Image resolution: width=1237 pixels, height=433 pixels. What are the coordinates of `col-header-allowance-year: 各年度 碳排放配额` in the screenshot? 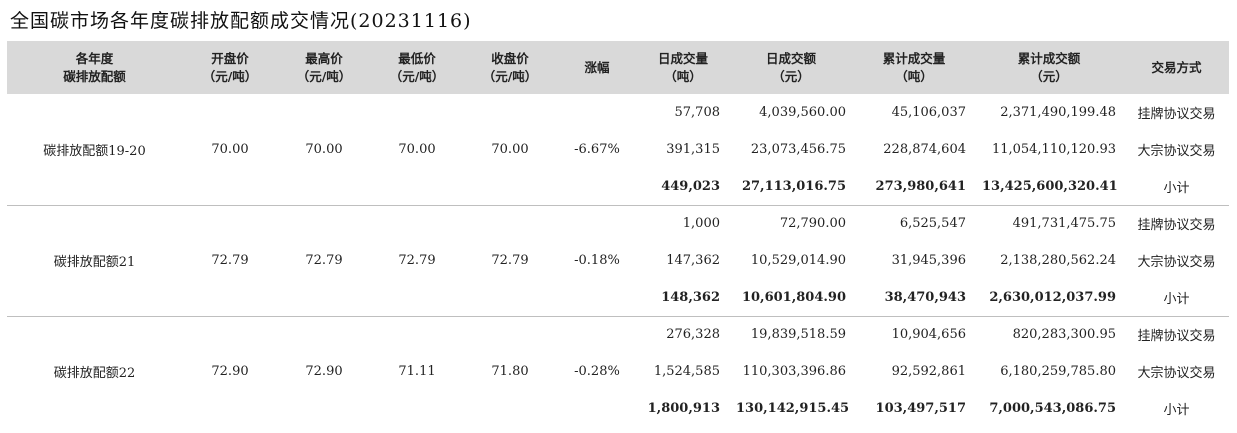 It's located at (94, 67).